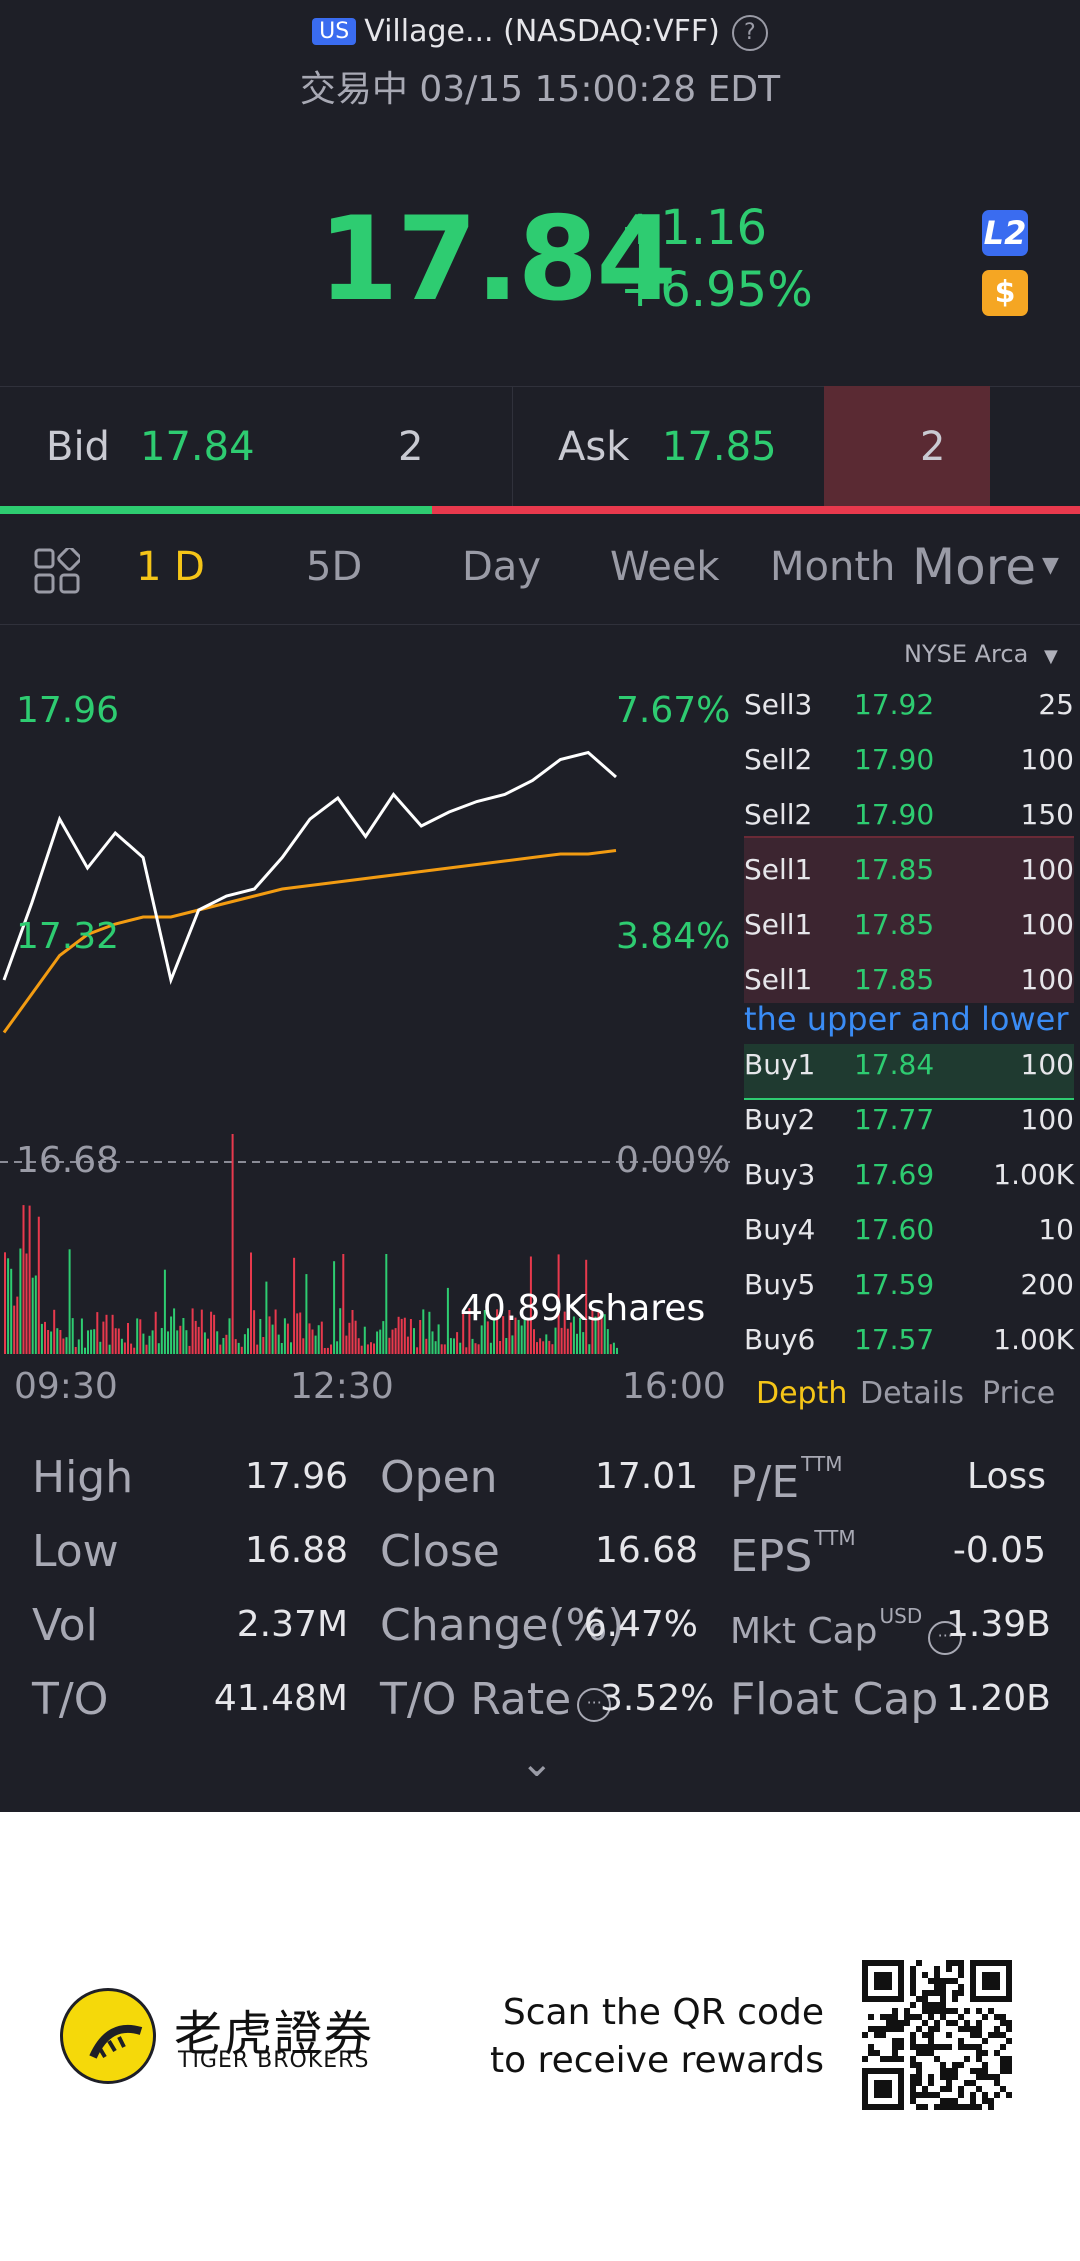 This screenshot has height=2261, width=1080. Describe the element at coordinates (894, 869) in the screenshot. I see `order-price: 17.85` at that location.